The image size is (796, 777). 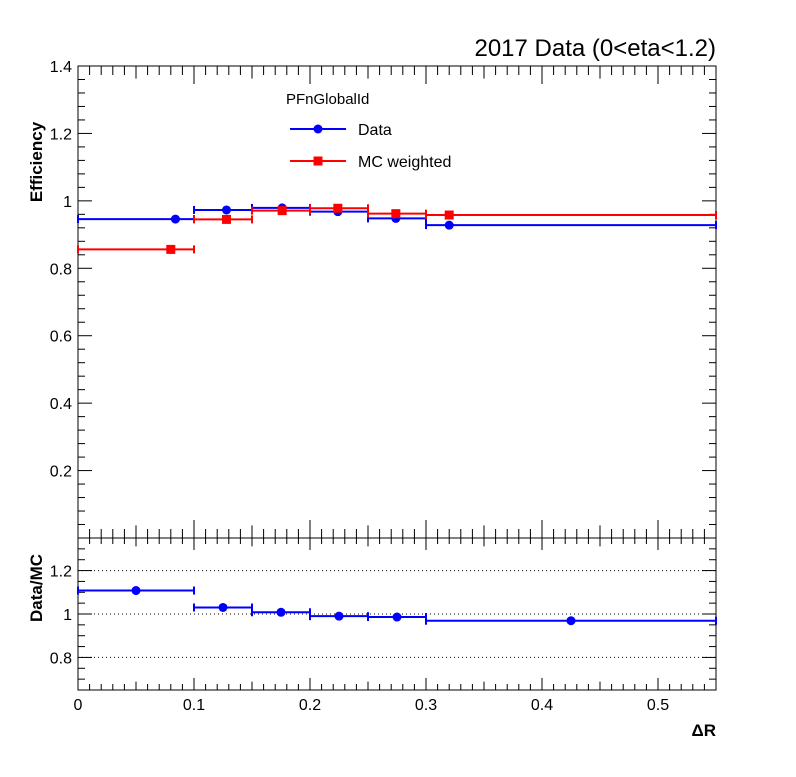 I want to click on legend-marker-mc, so click(x=318, y=161).